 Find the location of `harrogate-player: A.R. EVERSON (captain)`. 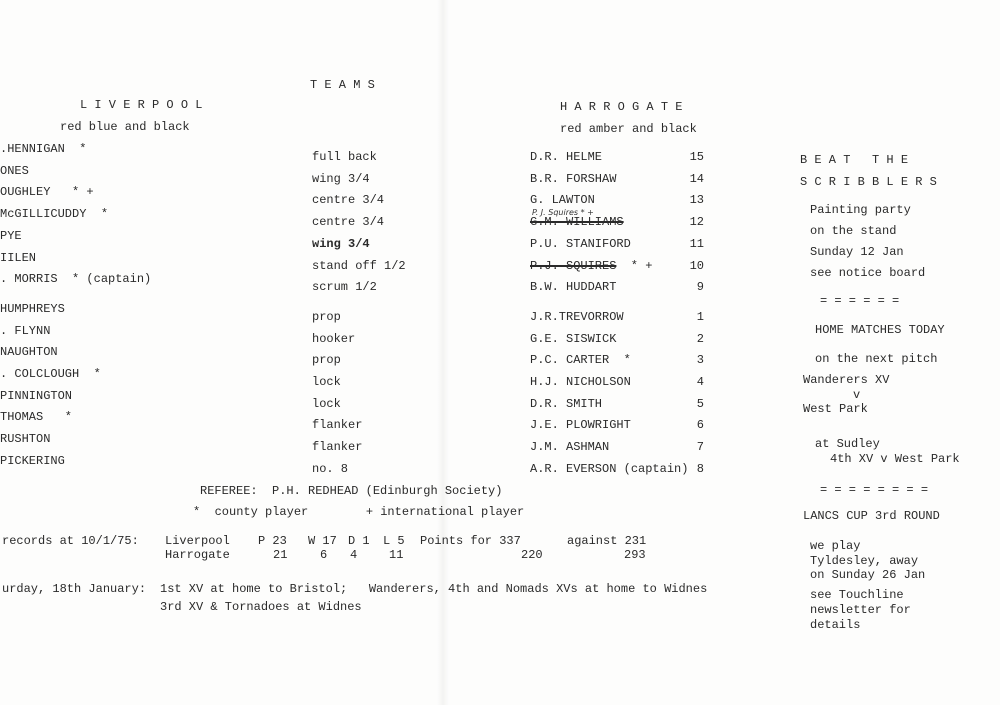

harrogate-player: A.R. EVERSON (captain) is located at coordinates (609, 468).